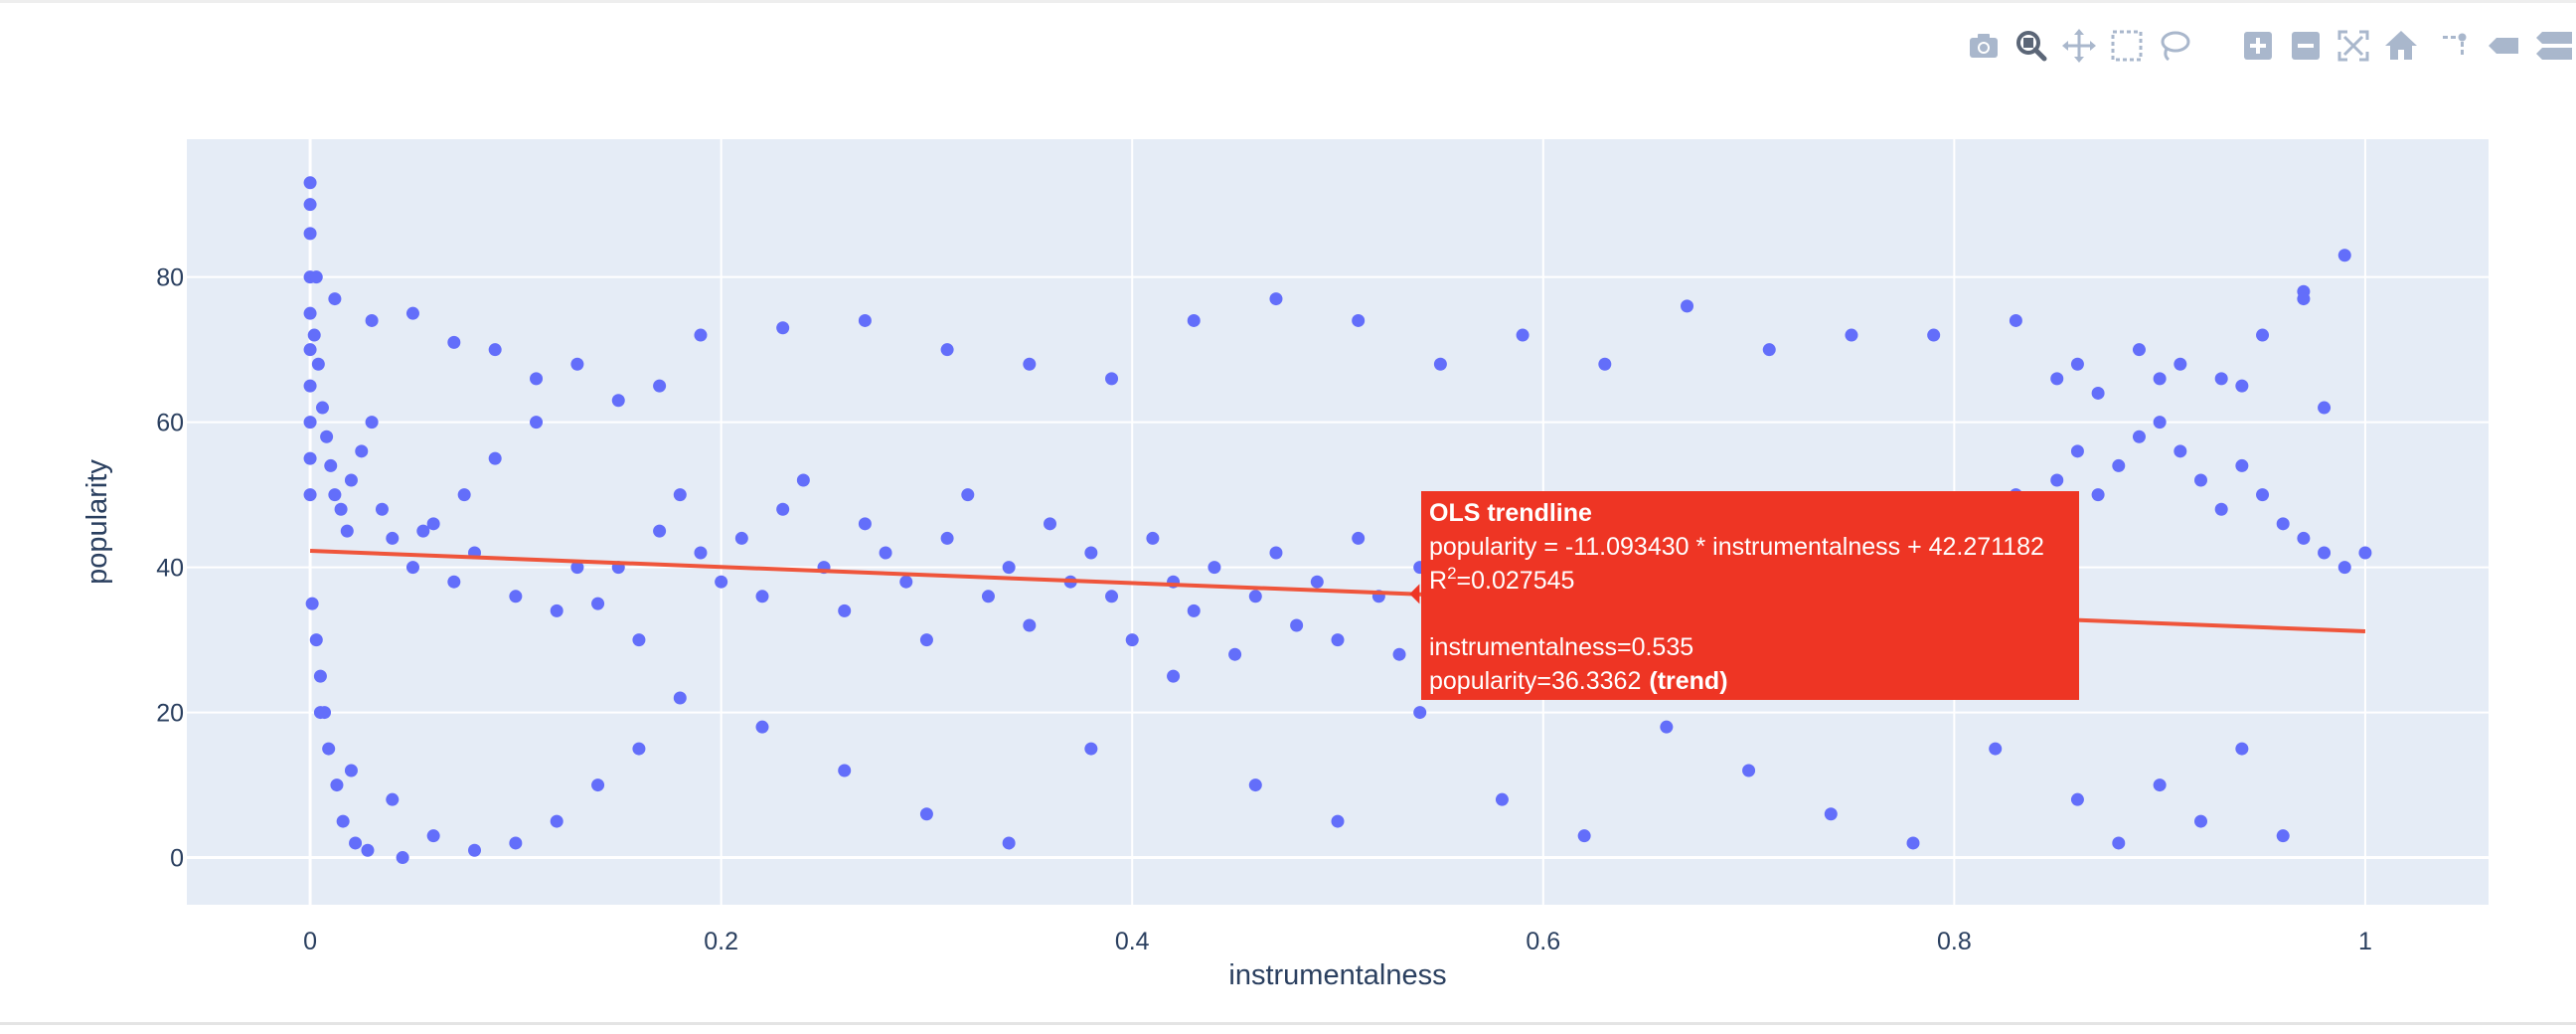  Describe the element at coordinates (1984, 46) in the screenshot. I see `download-plot-button` at that location.